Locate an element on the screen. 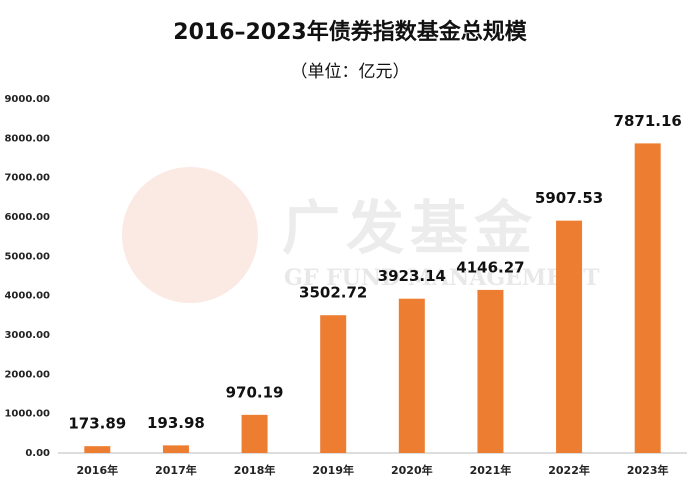 The width and height of the screenshot is (700, 488). x-tick-label: 2019年 is located at coordinates (333, 470).